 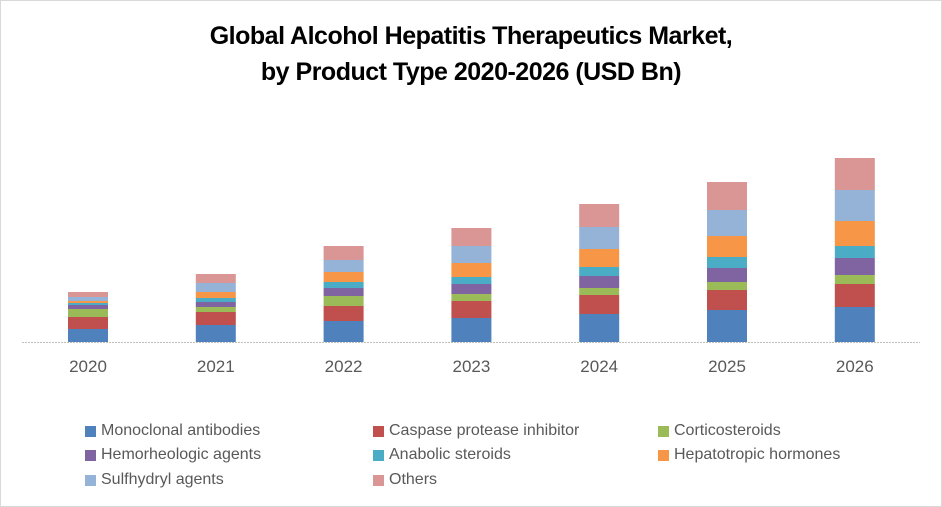 I want to click on bar-segment-2020-anabolic-steroids, so click(x=88, y=304).